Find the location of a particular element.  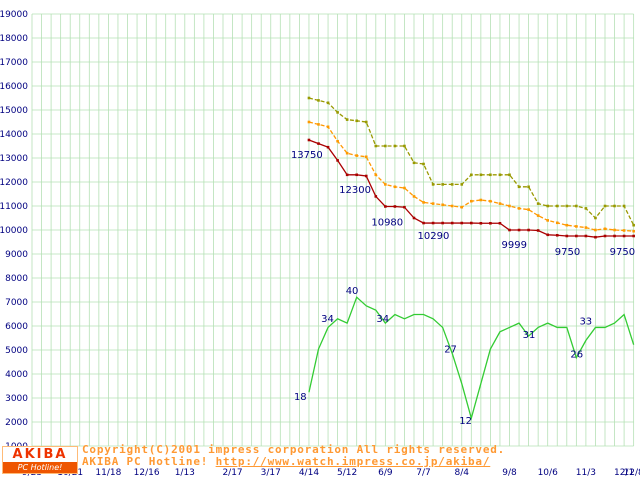

svg-text: 5000 is located at coordinates (16, 351).